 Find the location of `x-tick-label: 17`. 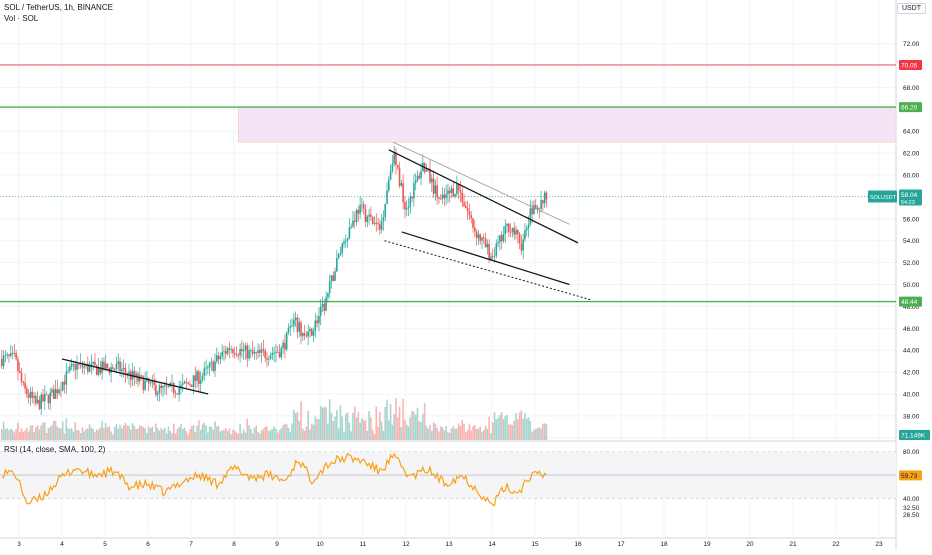

x-tick-label: 17 is located at coordinates (621, 544).